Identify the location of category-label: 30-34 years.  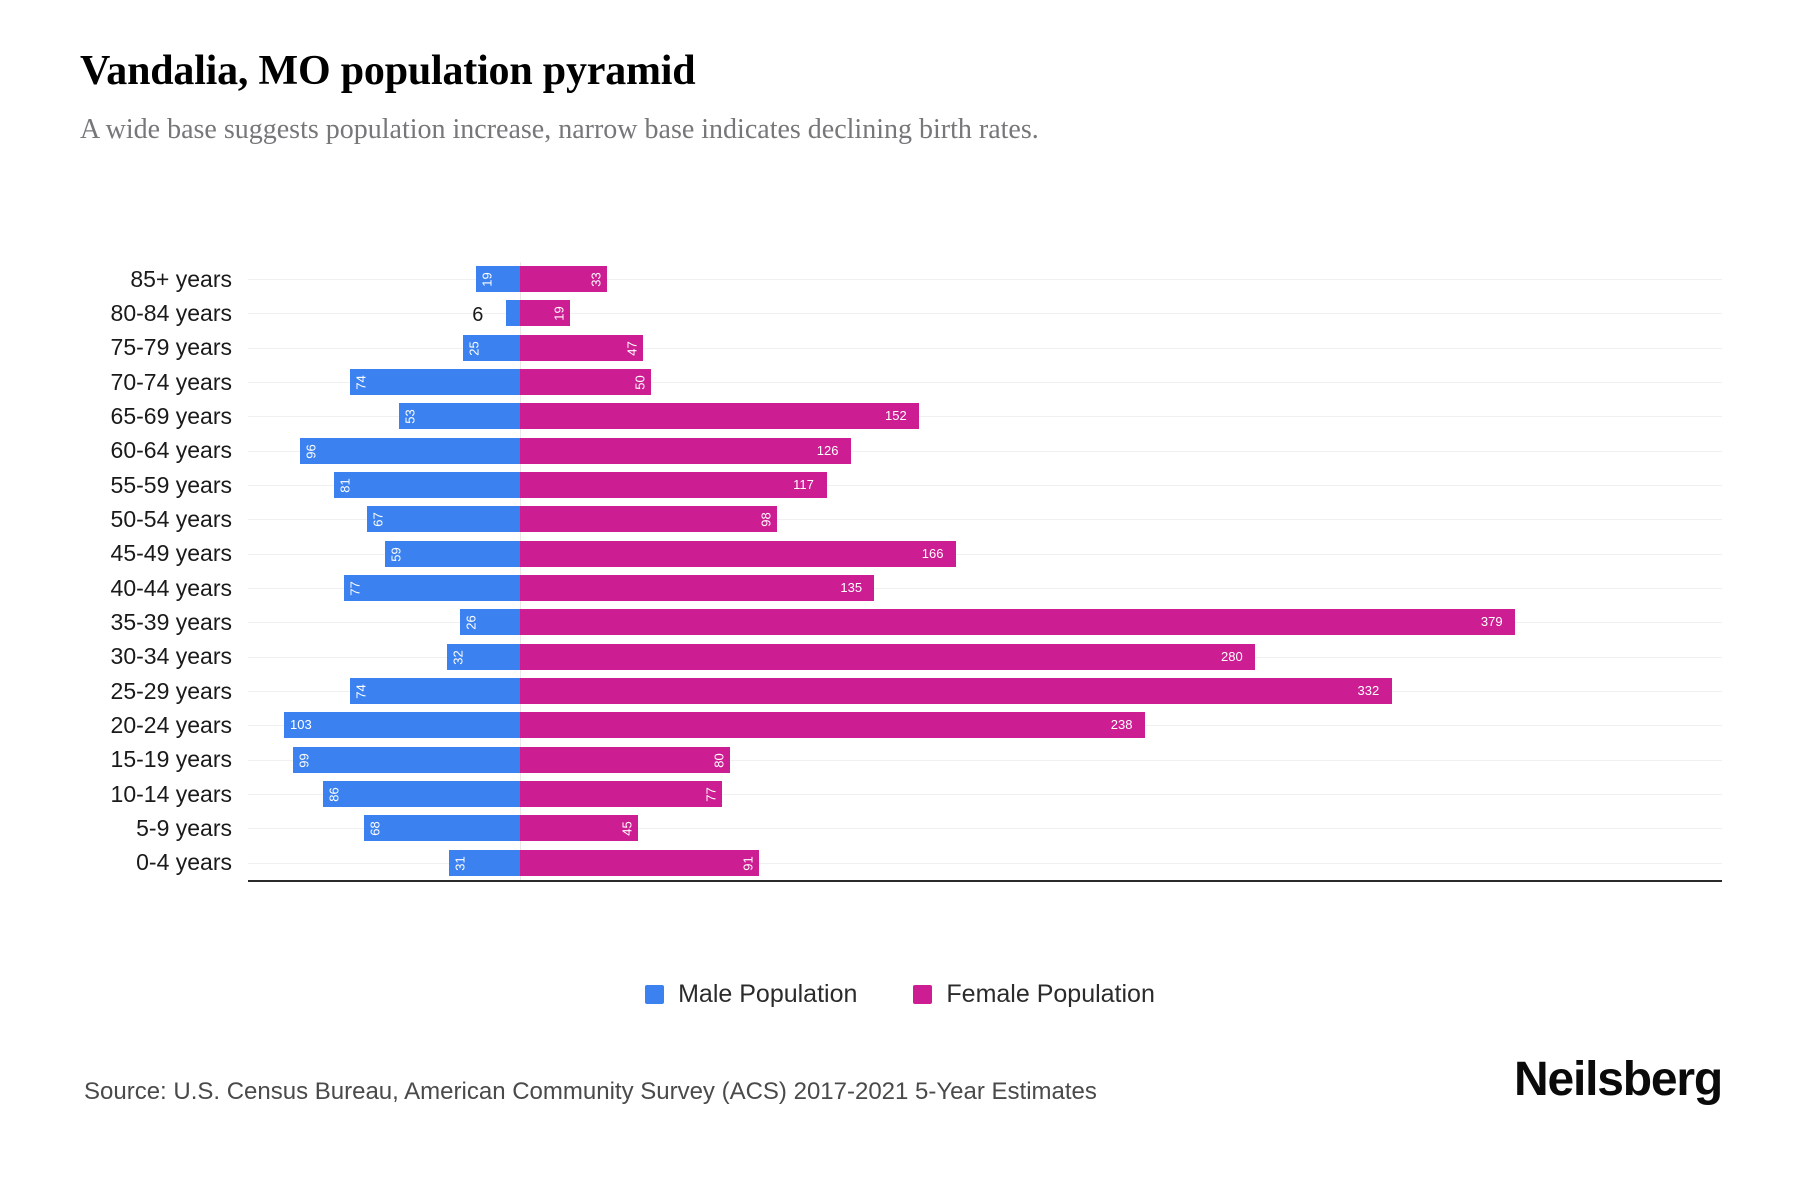
(171, 656).